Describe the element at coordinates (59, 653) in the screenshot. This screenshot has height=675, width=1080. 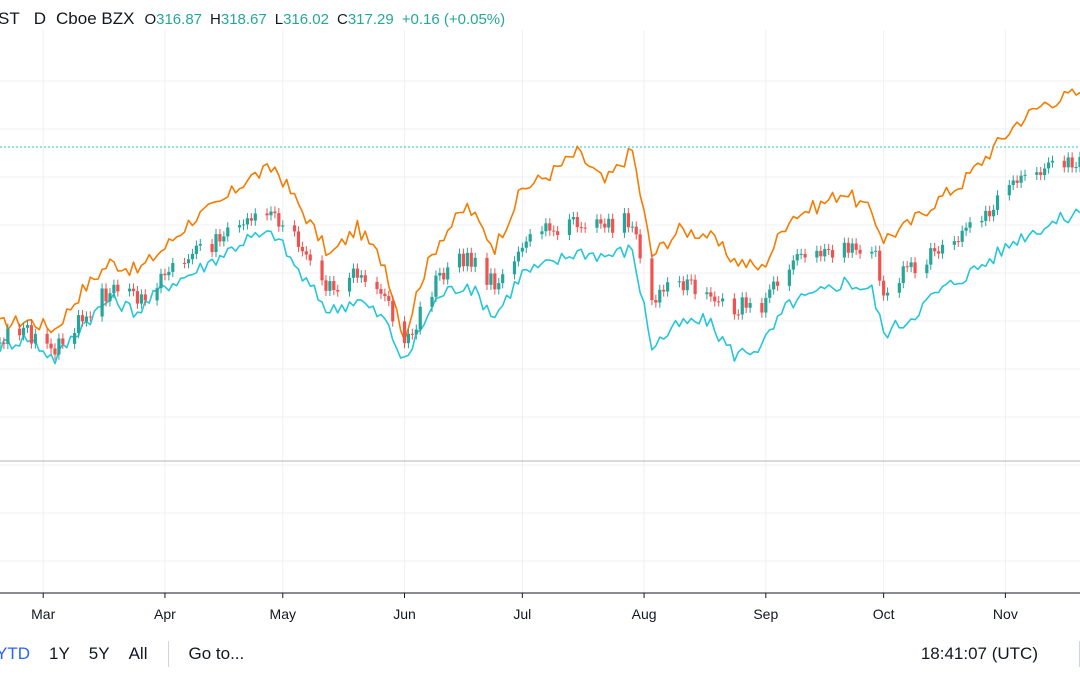
I see `range-1y-button: 1Y` at that location.